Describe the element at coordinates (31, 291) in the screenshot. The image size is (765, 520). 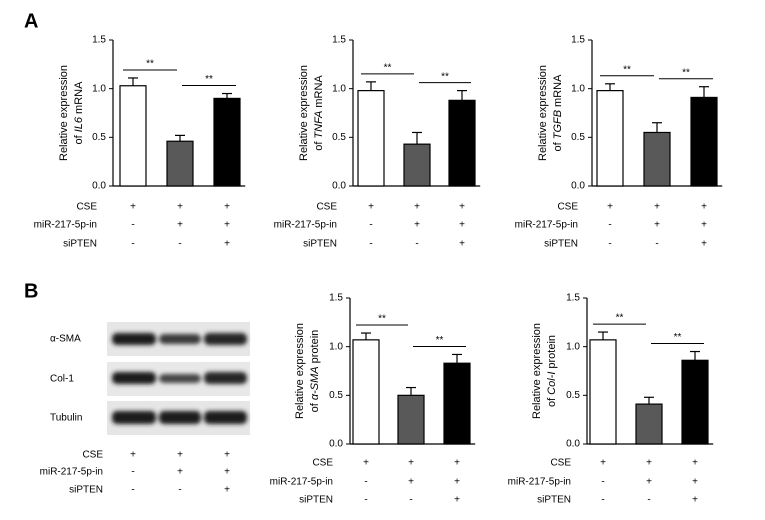
I see `panel-label: B` at that location.